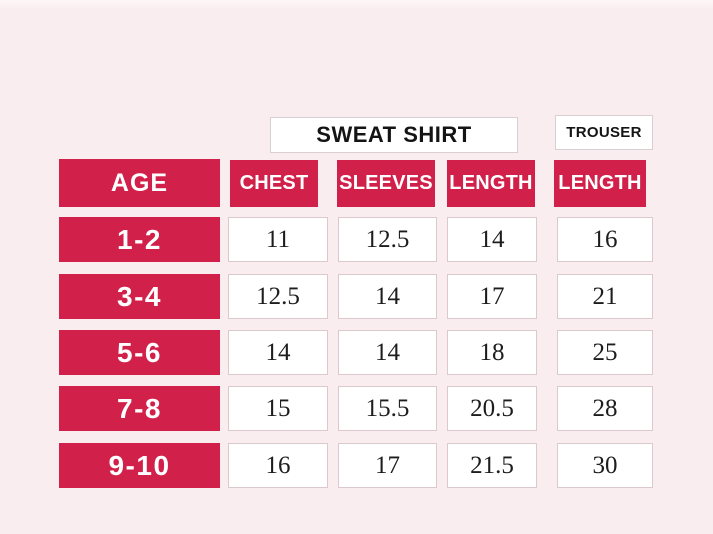 Image resolution: width=713 pixels, height=534 pixels. What do you see at coordinates (139, 239) in the screenshot?
I see `age-cell: 1-2` at bounding box center [139, 239].